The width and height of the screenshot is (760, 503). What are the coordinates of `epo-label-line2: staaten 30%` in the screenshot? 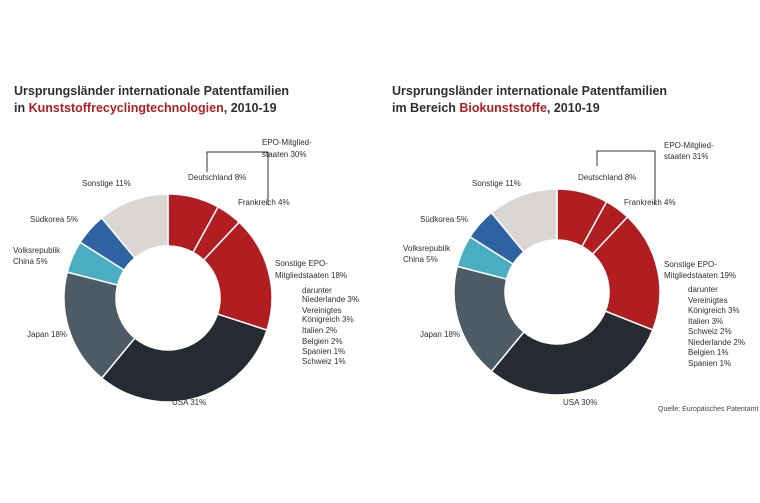 It's located at (284, 154).